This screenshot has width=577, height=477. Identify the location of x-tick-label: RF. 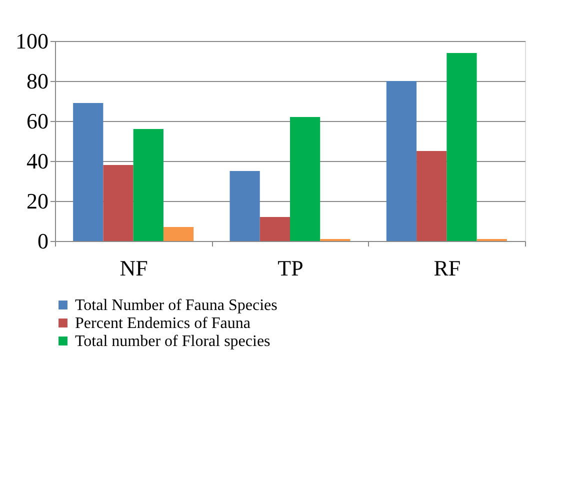
(447, 268).